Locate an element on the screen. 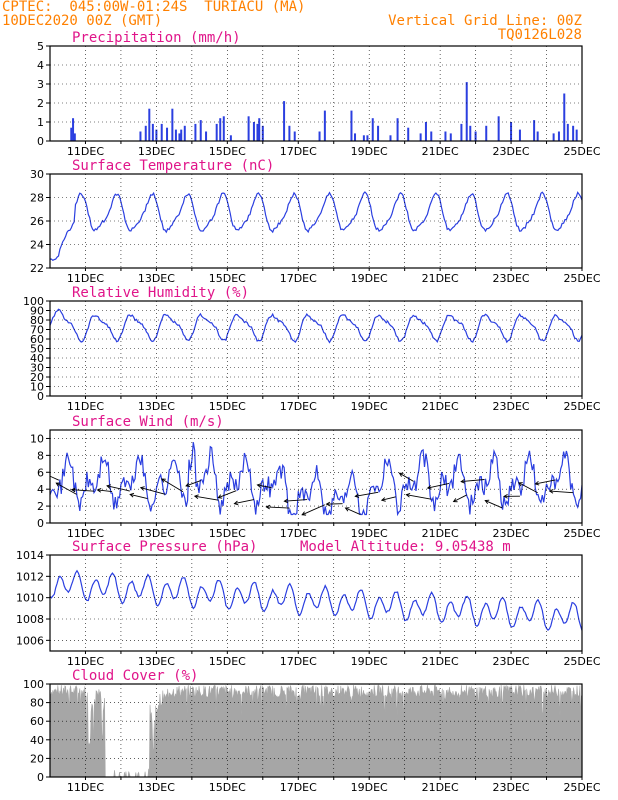 Image resolution: width=618 pixels, height=800 pixels. panel-title: Relative Humidity (%) is located at coordinates (160, 293).